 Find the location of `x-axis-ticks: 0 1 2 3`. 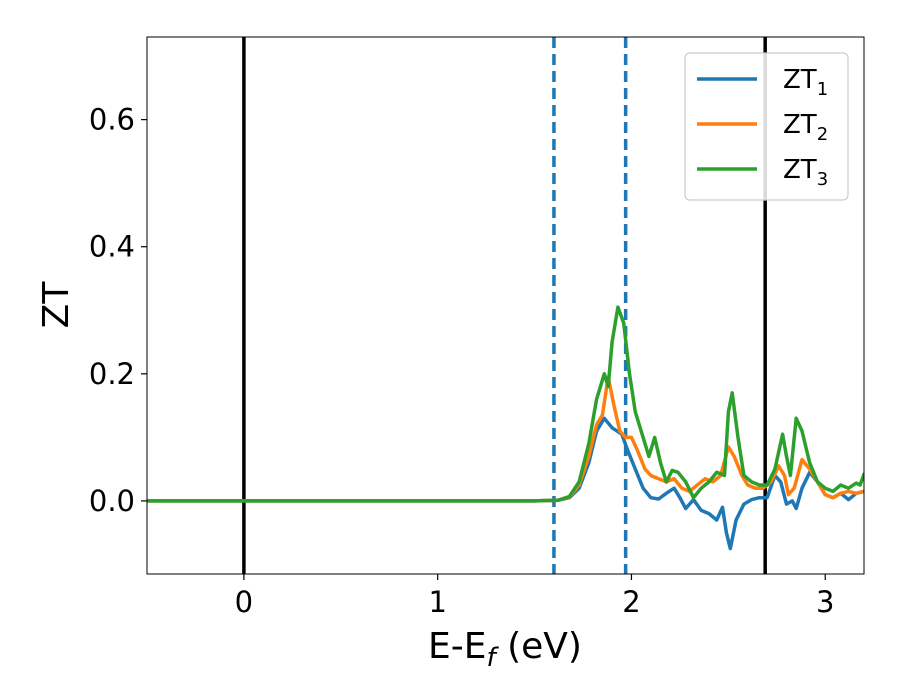

x-axis-ticks: 0 1 2 3 is located at coordinates (534, 596).